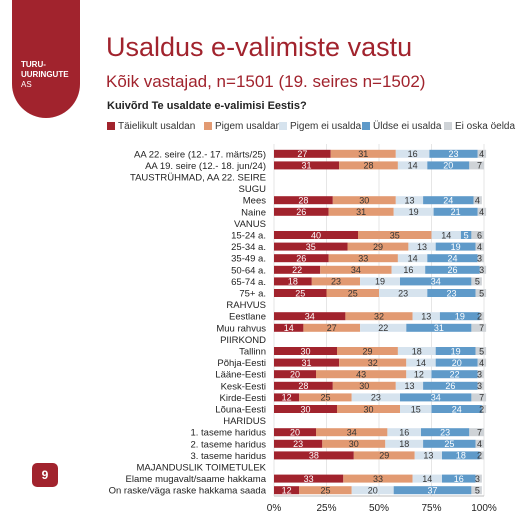 Image resolution: width=526 pixels, height=521 pixels. Describe the element at coordinates (404, 444) in the screenshot. I see `data-label: 18` at that location.